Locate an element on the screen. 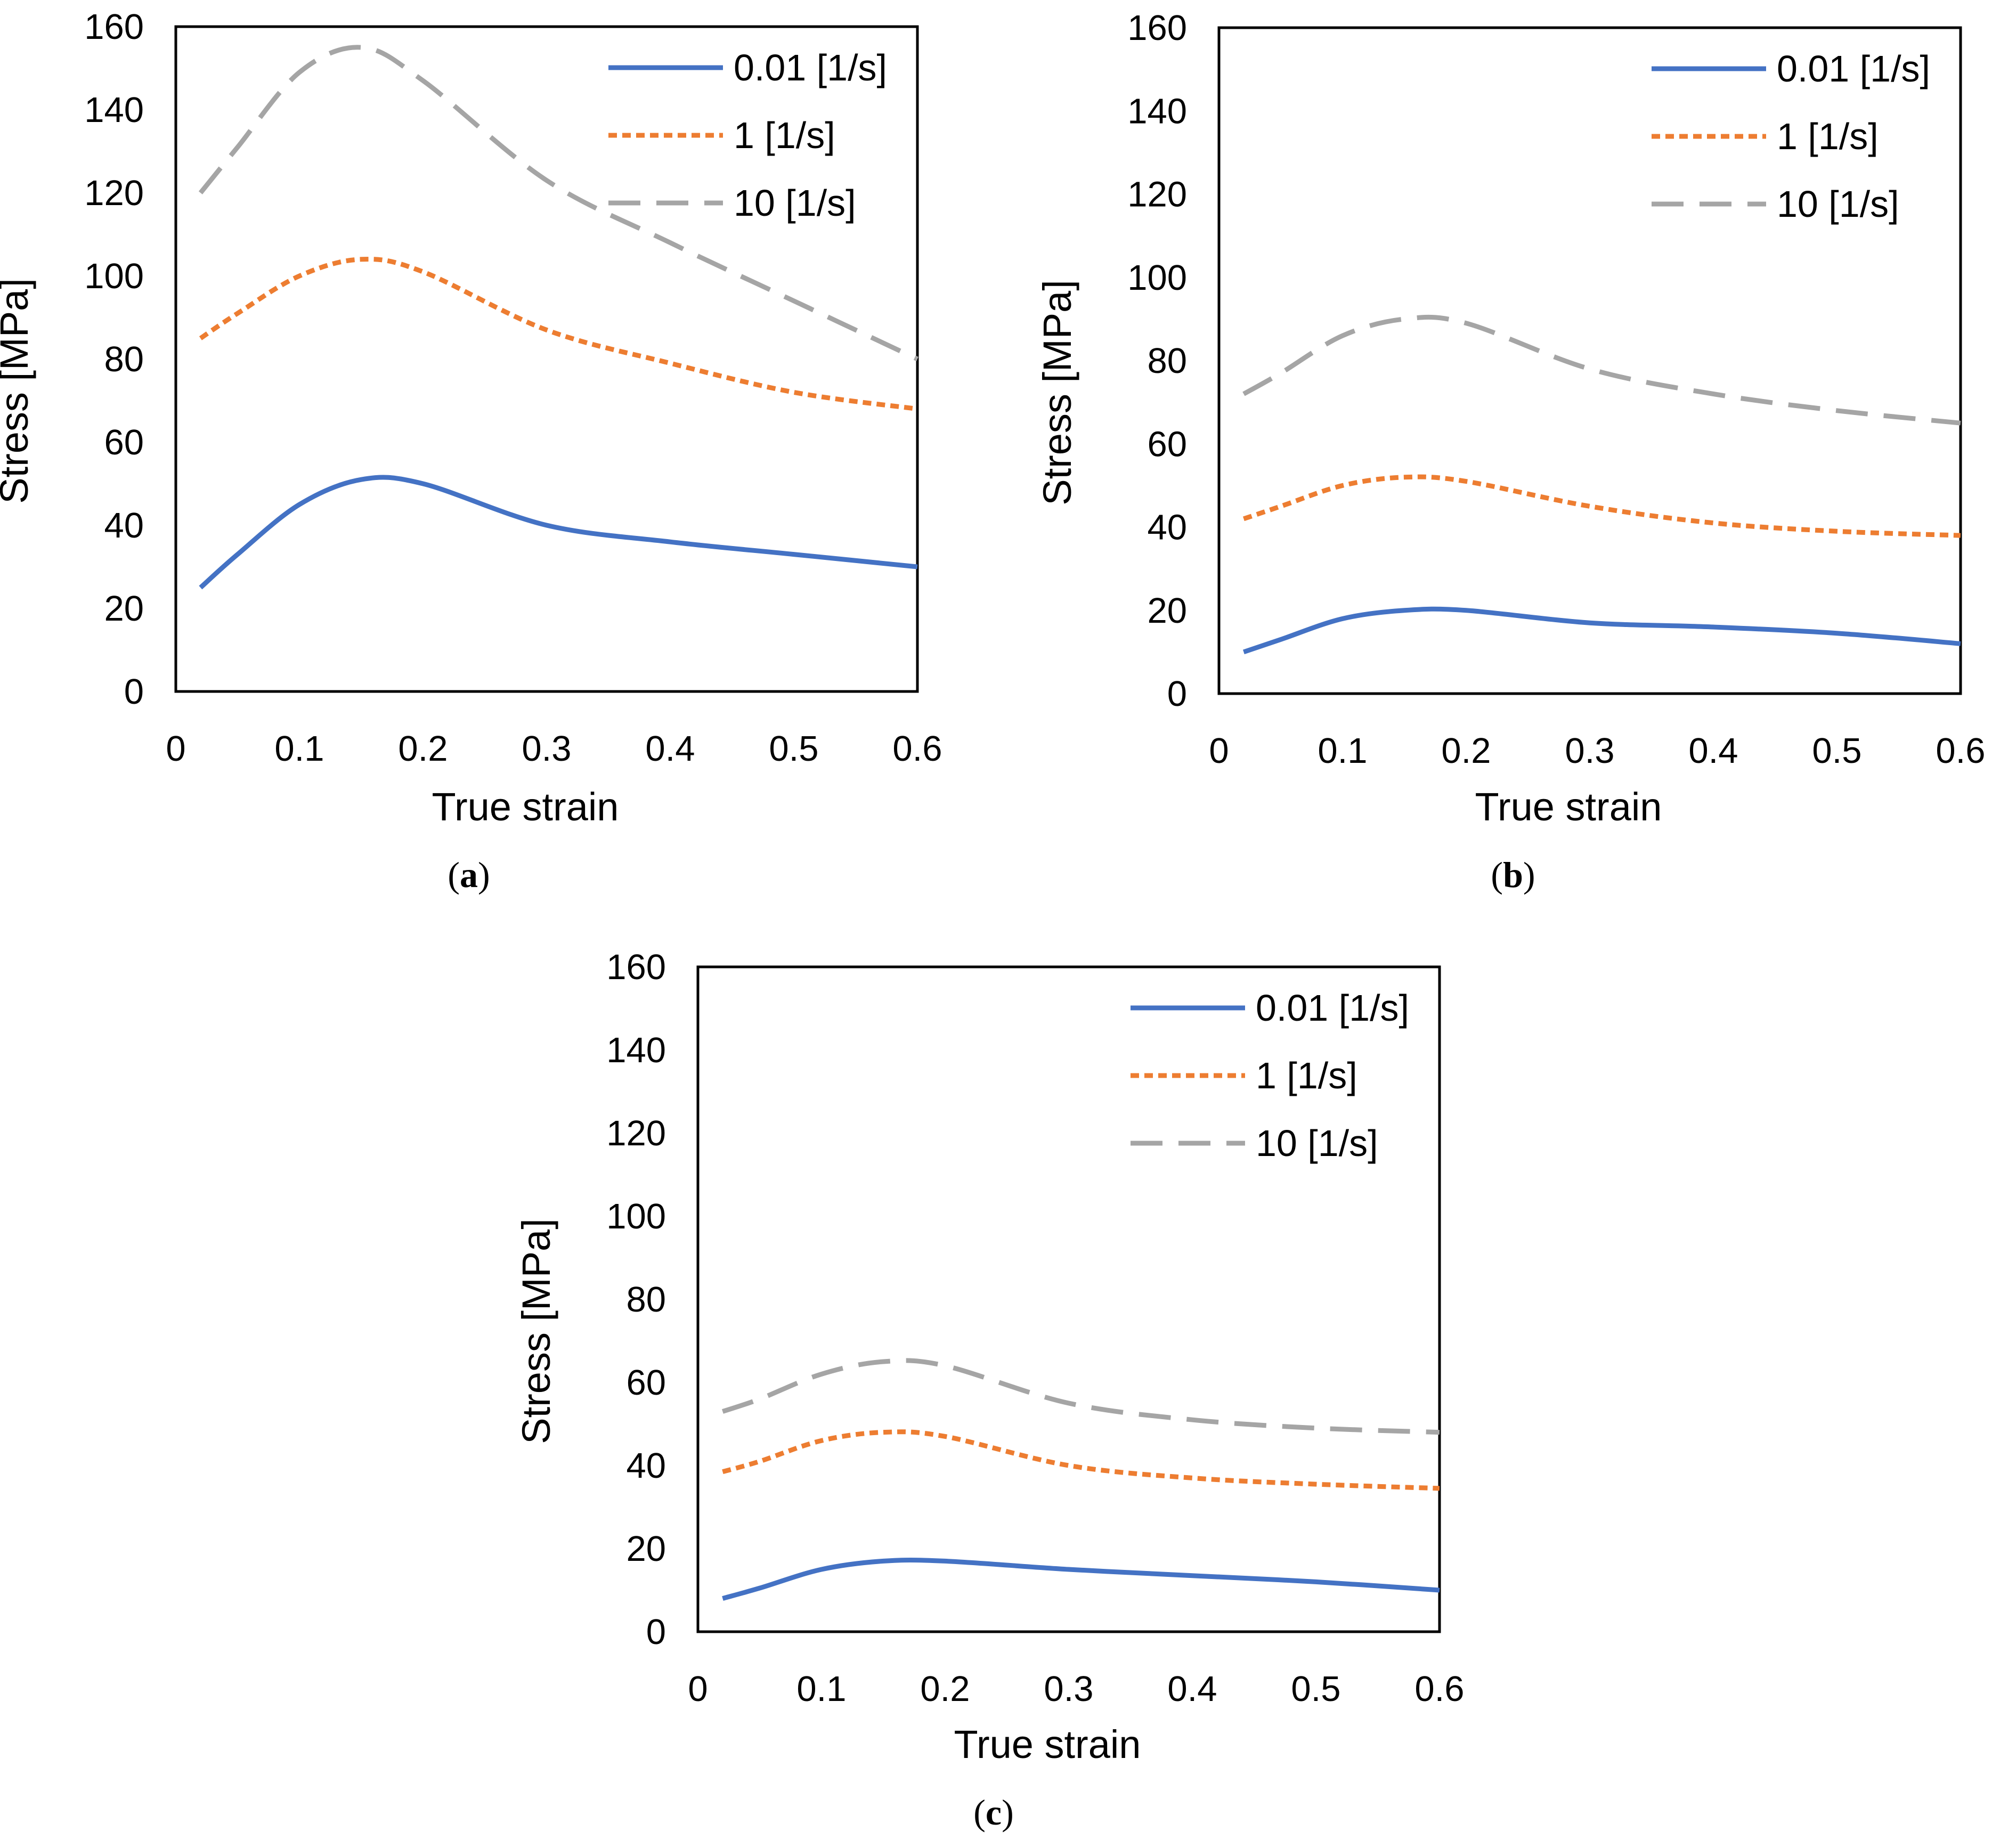  panel-label: (a) is located at coordinates (469, 875).